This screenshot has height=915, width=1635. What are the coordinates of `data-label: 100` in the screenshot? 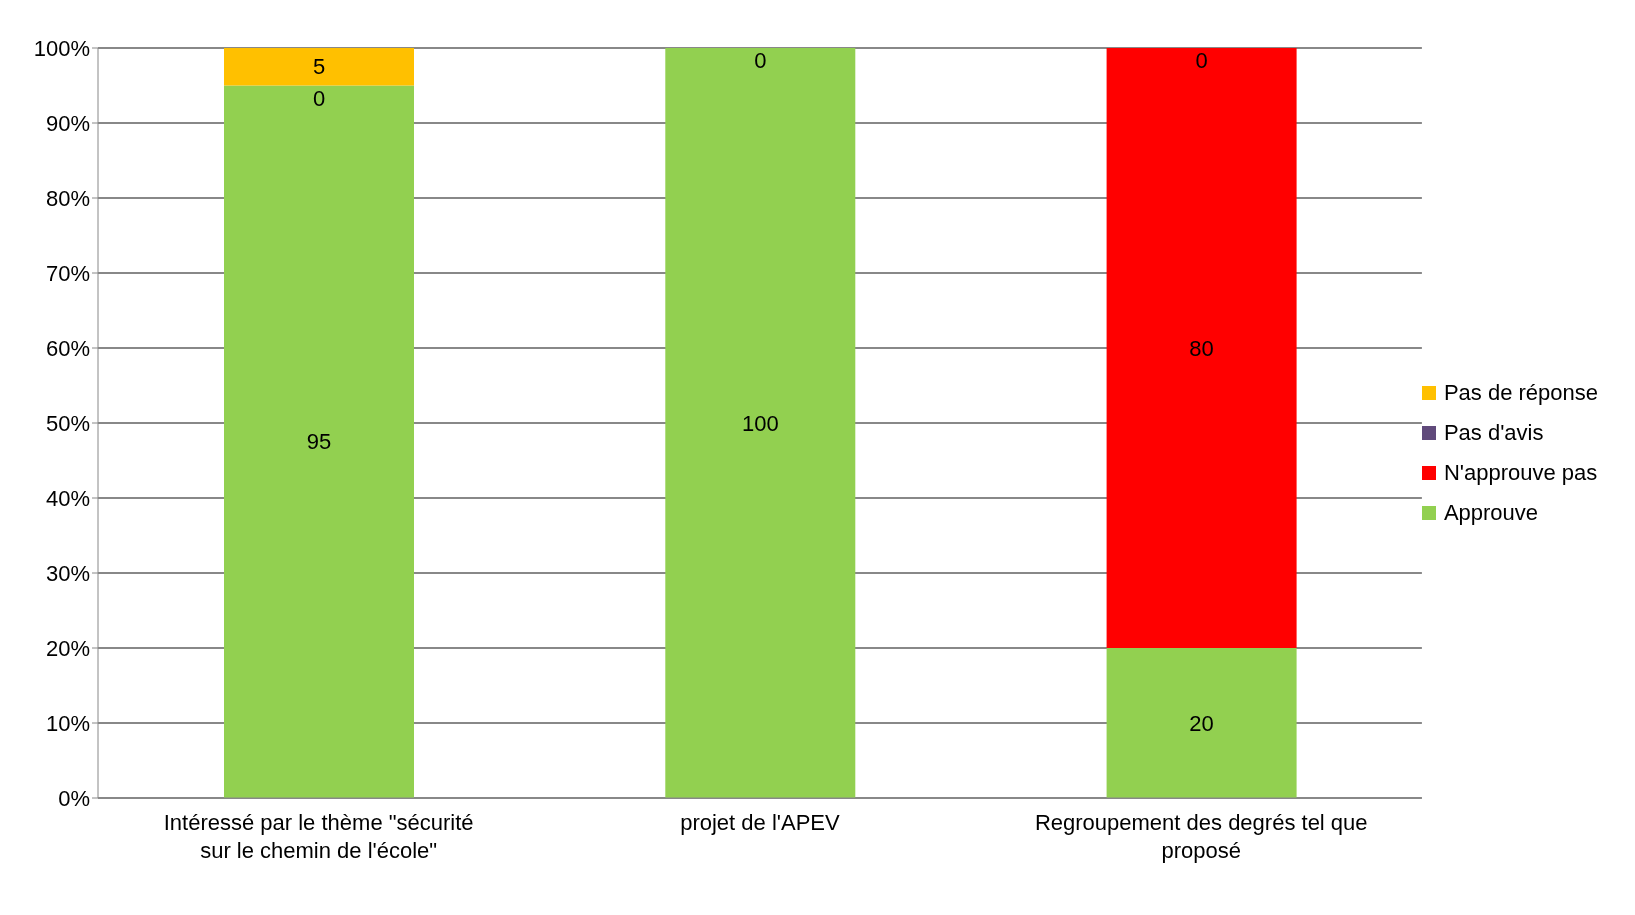 It's located at (760, 423).